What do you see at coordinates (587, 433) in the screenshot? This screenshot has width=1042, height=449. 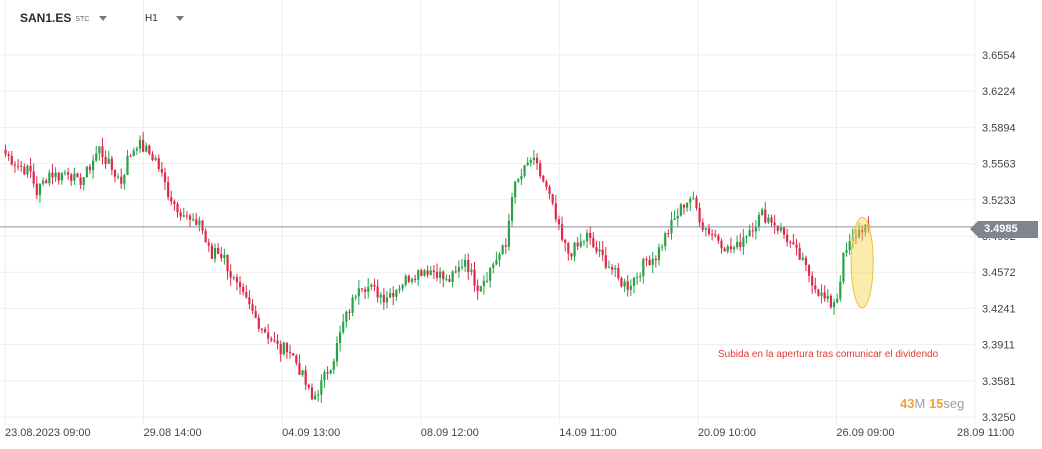 I see `x-tick-label: 14.09 11:00` at bounding box center [587, 433].